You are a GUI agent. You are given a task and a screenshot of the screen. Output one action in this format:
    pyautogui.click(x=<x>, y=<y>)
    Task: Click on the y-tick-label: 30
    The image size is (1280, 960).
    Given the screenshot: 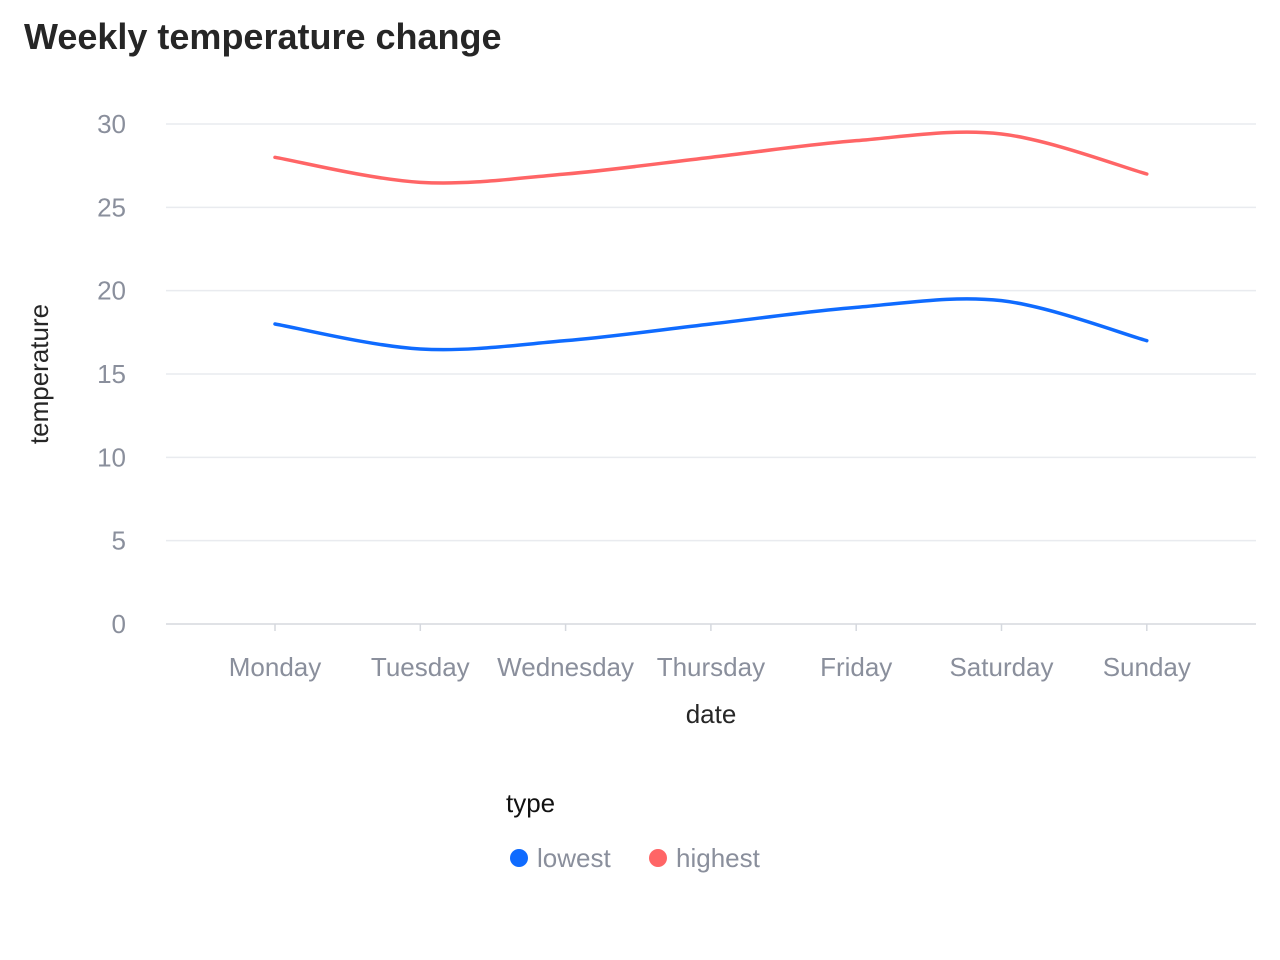 What is the action you would take?
    pyautogui.click(x=111, y=124)
    